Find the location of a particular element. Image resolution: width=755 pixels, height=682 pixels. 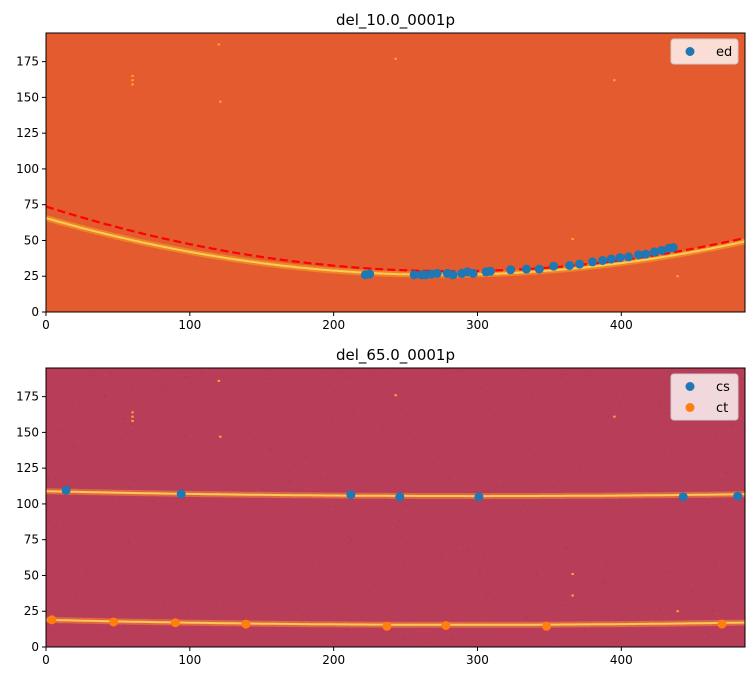

legend: cs ct is located at coordinates (704, 397).